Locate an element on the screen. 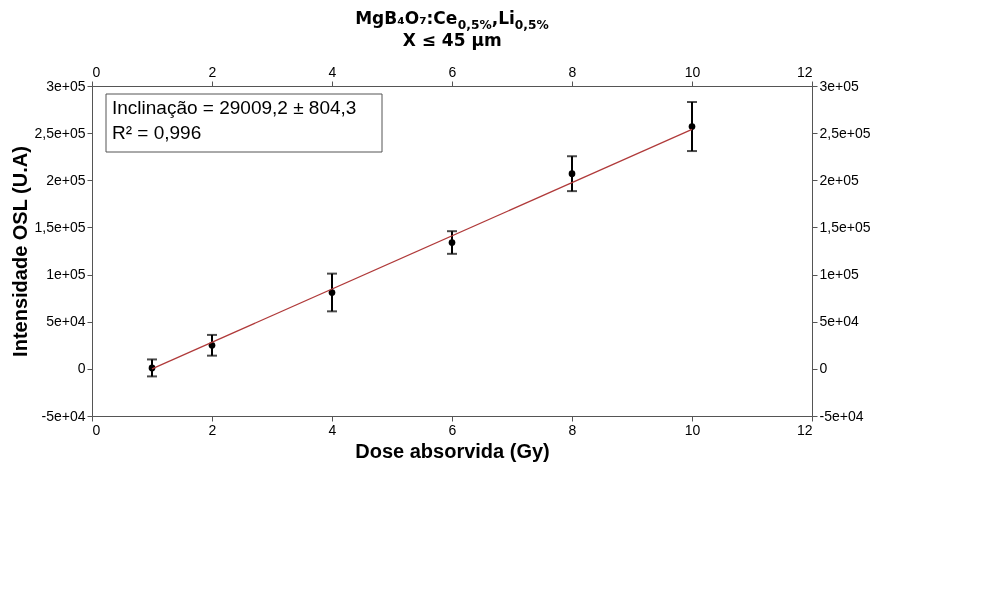 The height and width of the screenshot is (592, 1001). y-tick-label: 2e+05 is located at coordinates (66, 179).